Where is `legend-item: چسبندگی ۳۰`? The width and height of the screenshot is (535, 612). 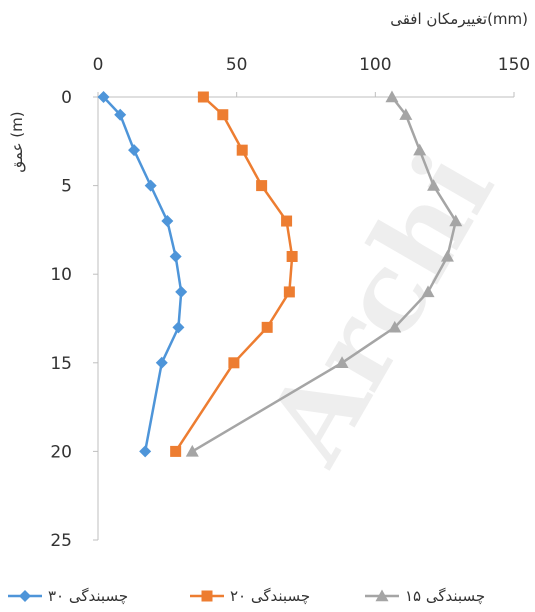
legend-item: چسبندگی ۳۰ is located at coordinates (68, 596).